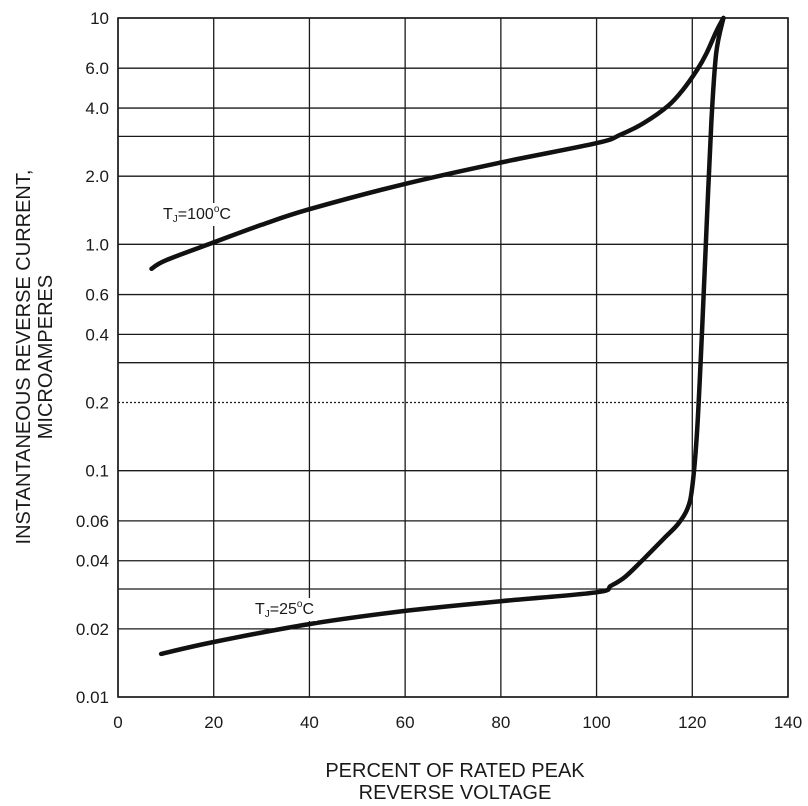 This screenshot has width=808, height=806. What do you see at coordinates (457, 722) in the screenshot?
I see `x-tick-labels: 0 20 40 60 80 100 120 140` at bounding box center [457, 722].